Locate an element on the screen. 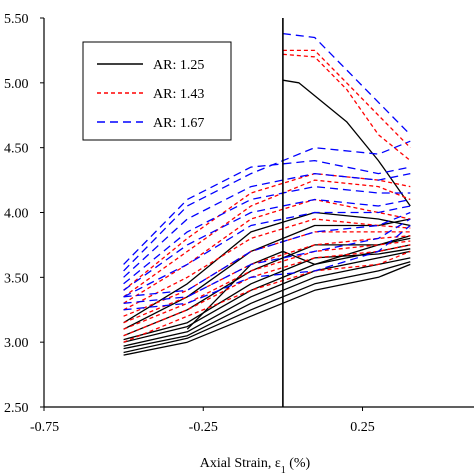 Image resolution: width=474 pixels, height=474 pixels. y-tick-label: 3.50 is located at coordinates (16, 278).